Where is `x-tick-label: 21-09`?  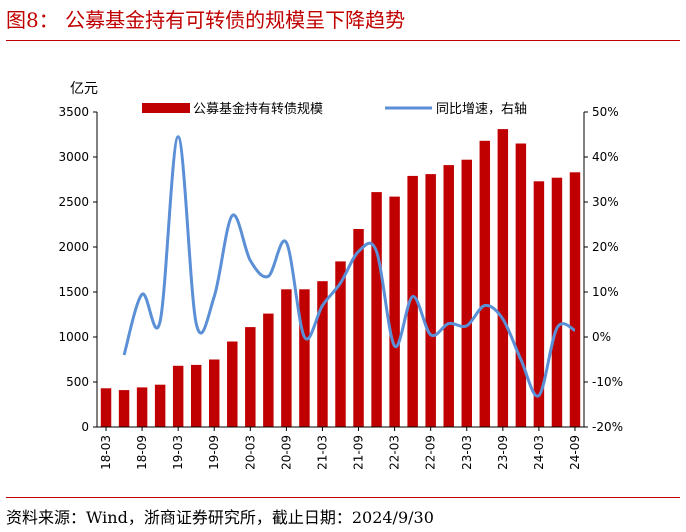 x-tick-label: 21-09 is located at coordinates (359, 452).